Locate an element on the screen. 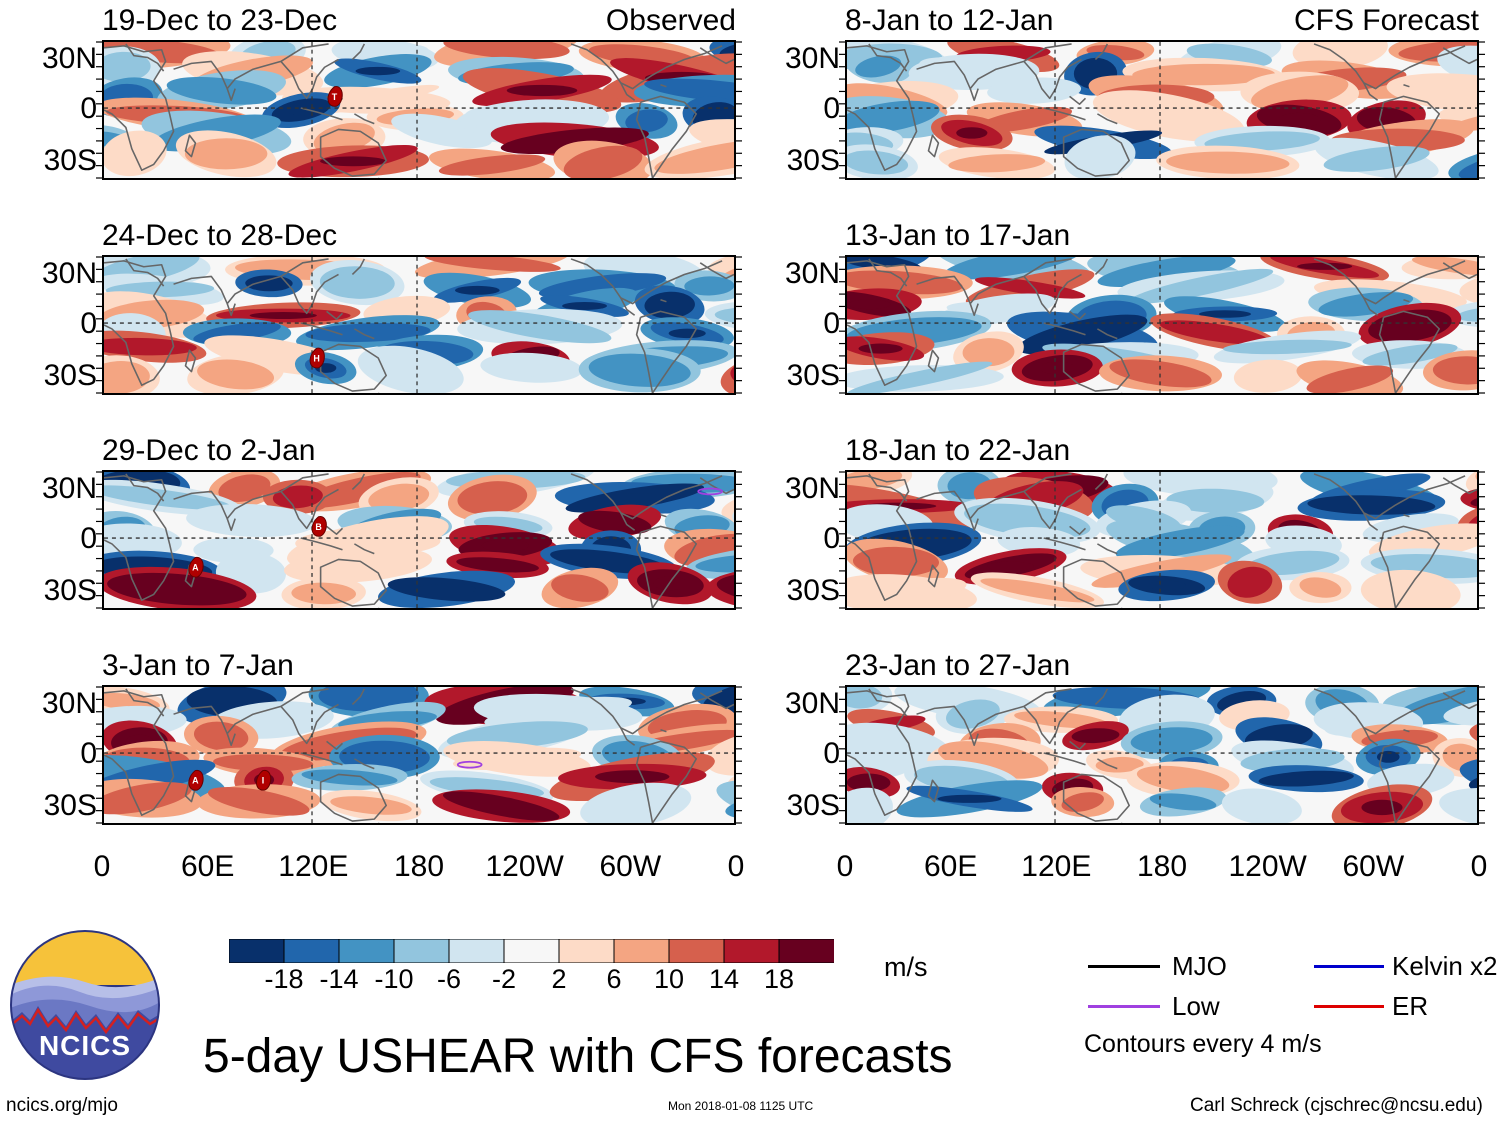 The width and height of the screenshot is (1510, 1121). colorbar-tick-label: -18 is located at coordinates (284, 979).